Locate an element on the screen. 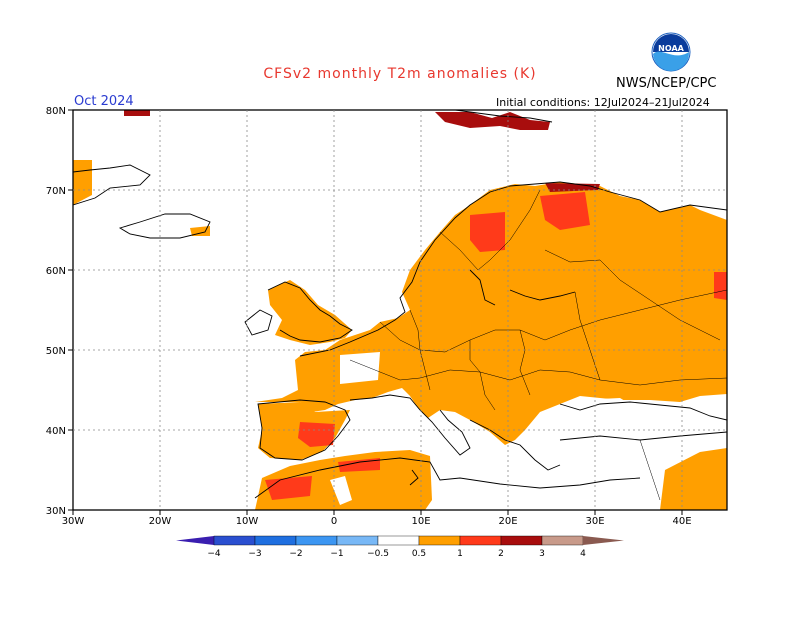 The width and height of the screenshot is (800, 618). anomaly-region-greenland is located at coordinates (82, 182).